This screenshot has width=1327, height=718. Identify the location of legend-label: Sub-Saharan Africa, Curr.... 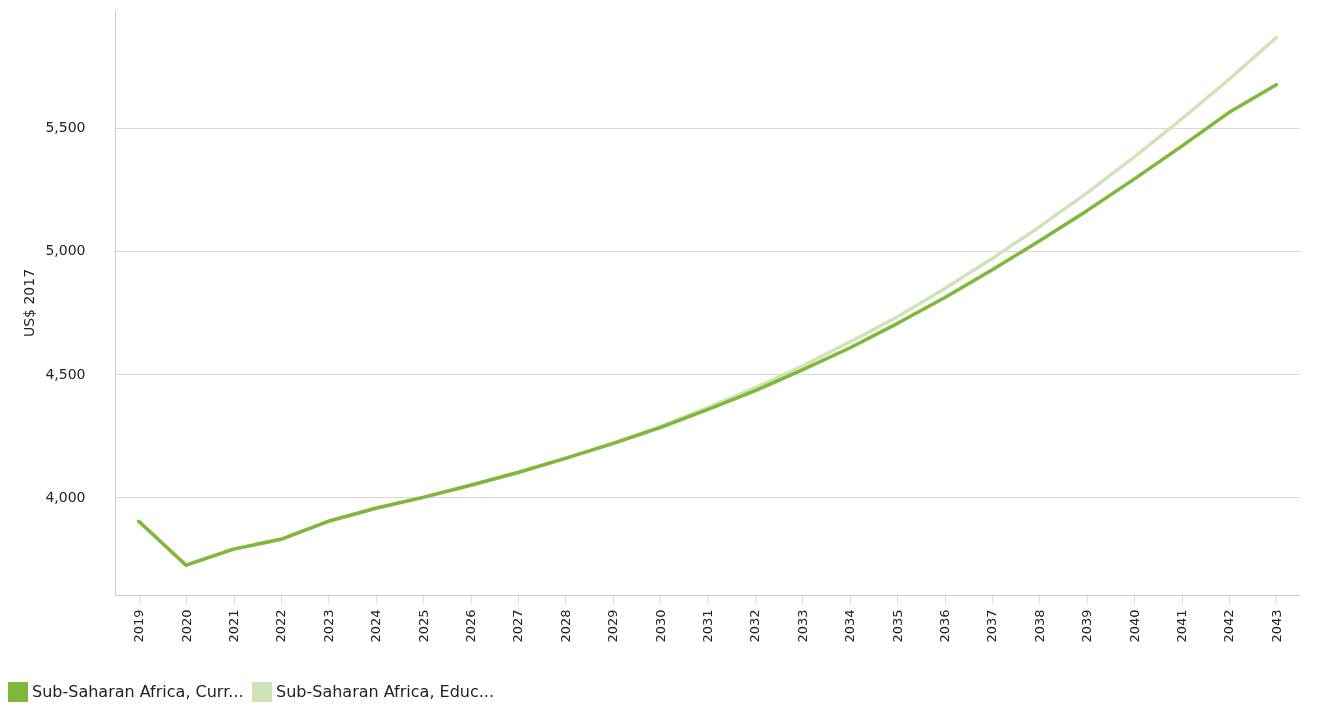
(138, 691).